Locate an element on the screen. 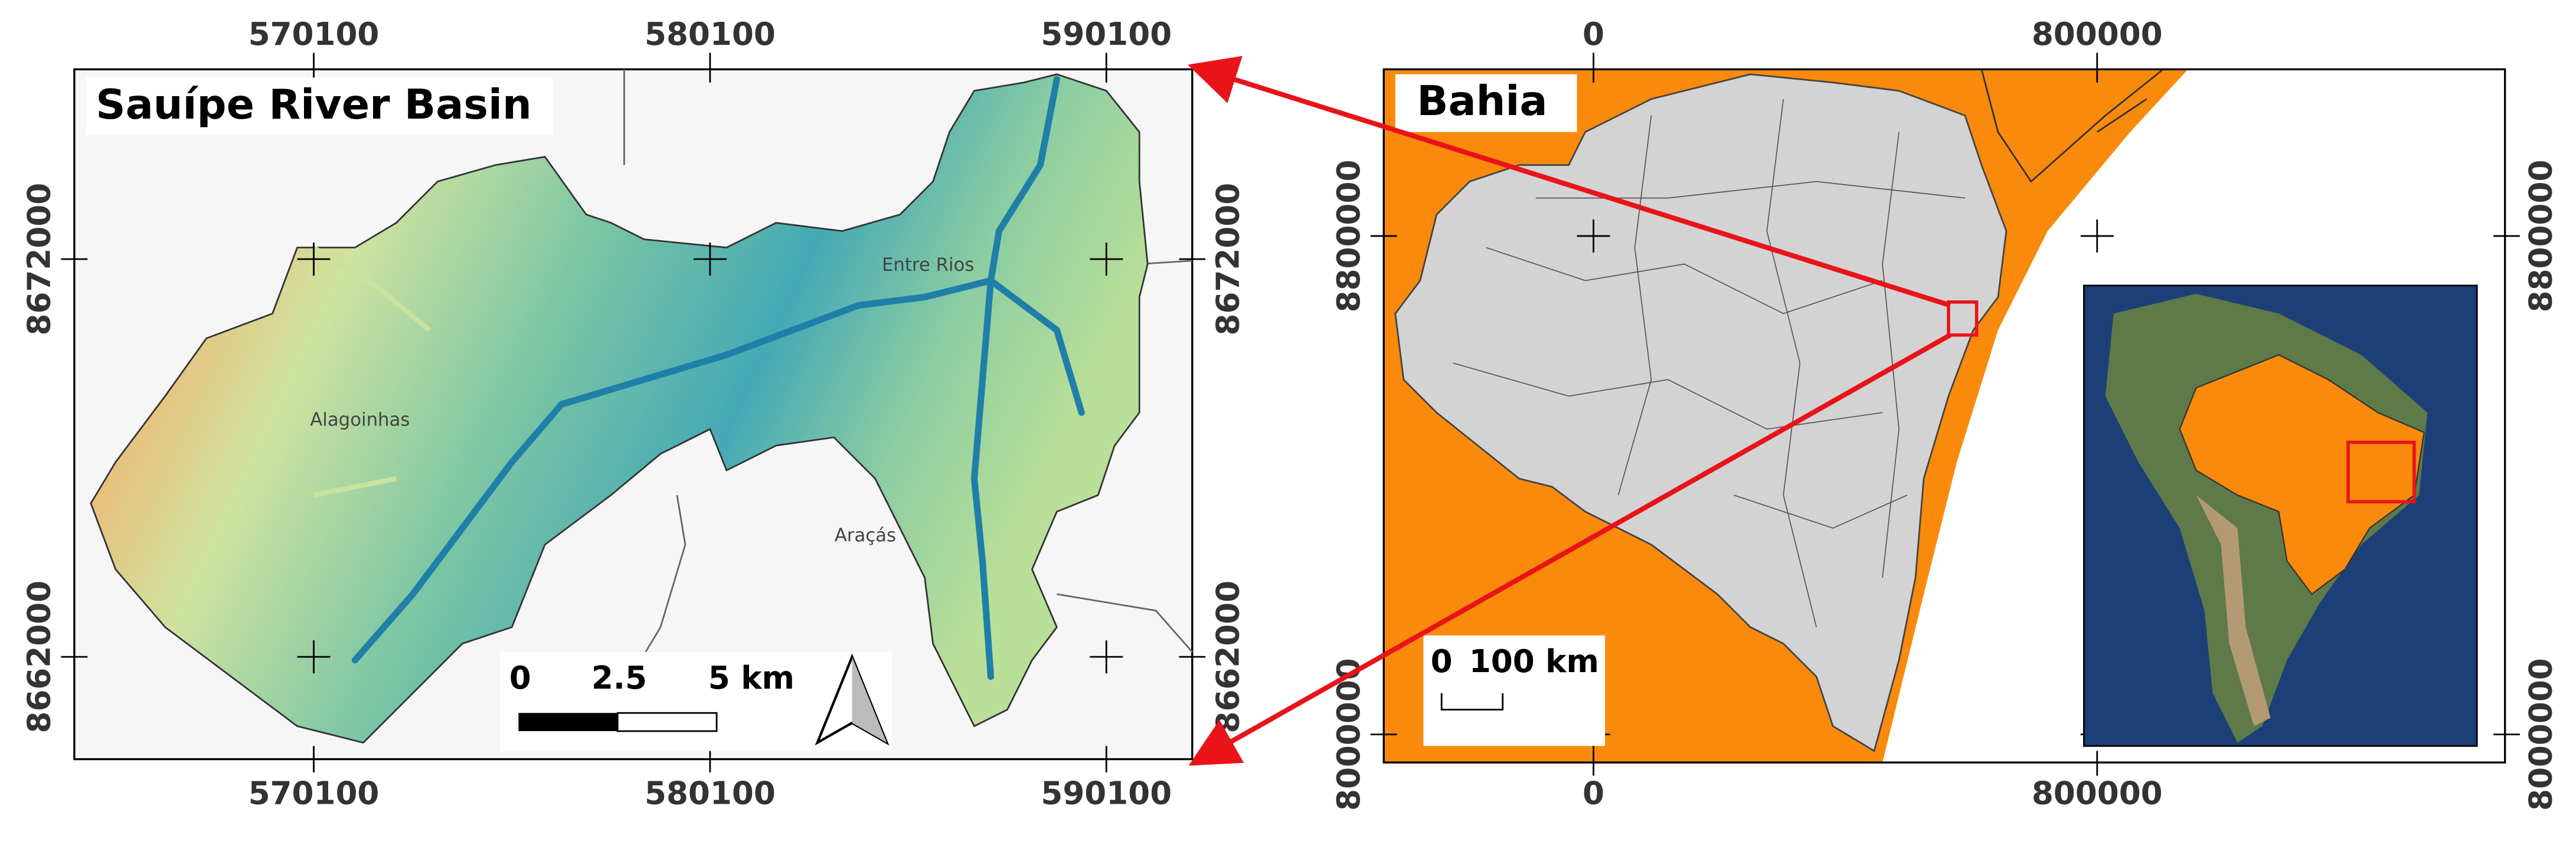 The width and height of the screenshot is (2576, 845). basin-highlight is located at coordinates (1963, 318).